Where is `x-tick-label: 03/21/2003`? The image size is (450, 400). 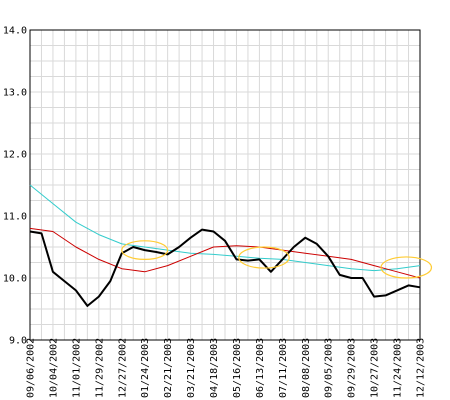 x-tick-label: 03/21/2003 is located at coordinates (191, 368).